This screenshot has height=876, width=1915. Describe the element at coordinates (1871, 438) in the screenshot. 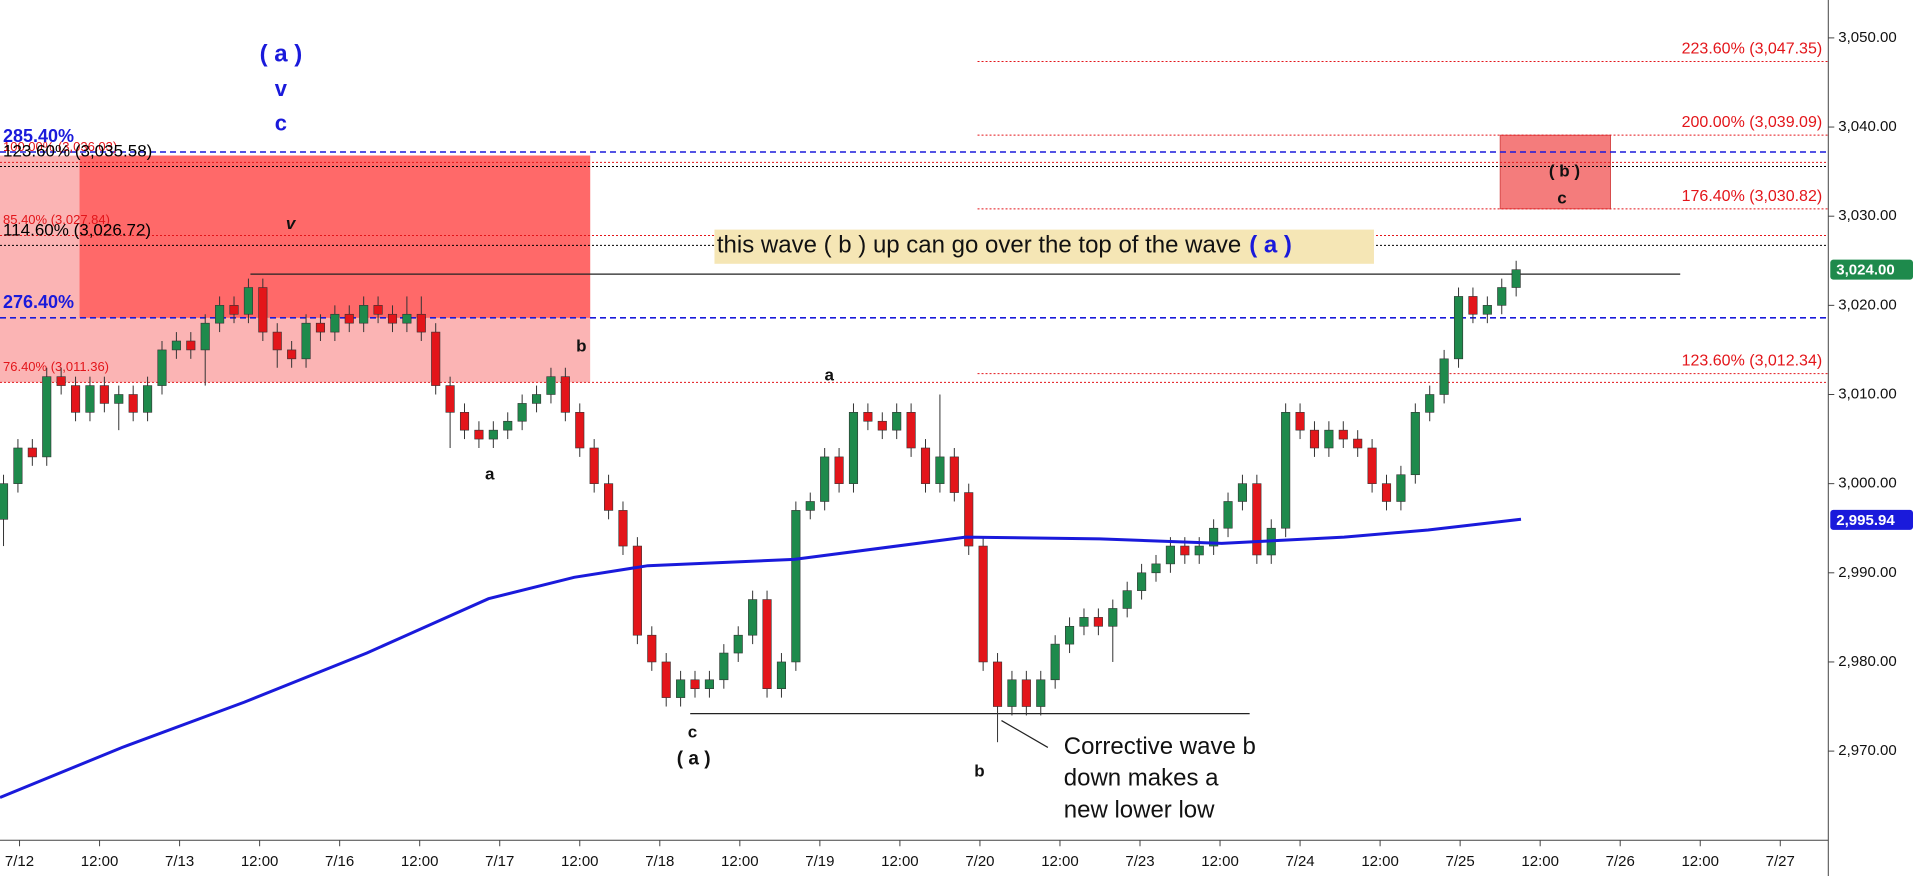

I see `axis-panel` at that location.